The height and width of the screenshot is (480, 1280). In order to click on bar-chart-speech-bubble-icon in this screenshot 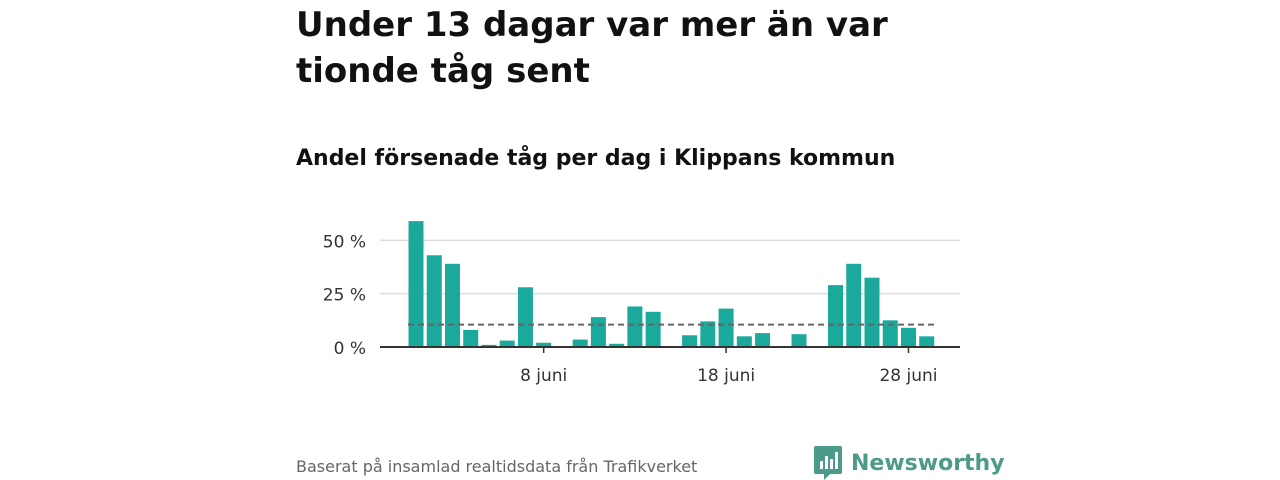, I will do `click(828, 463)`.